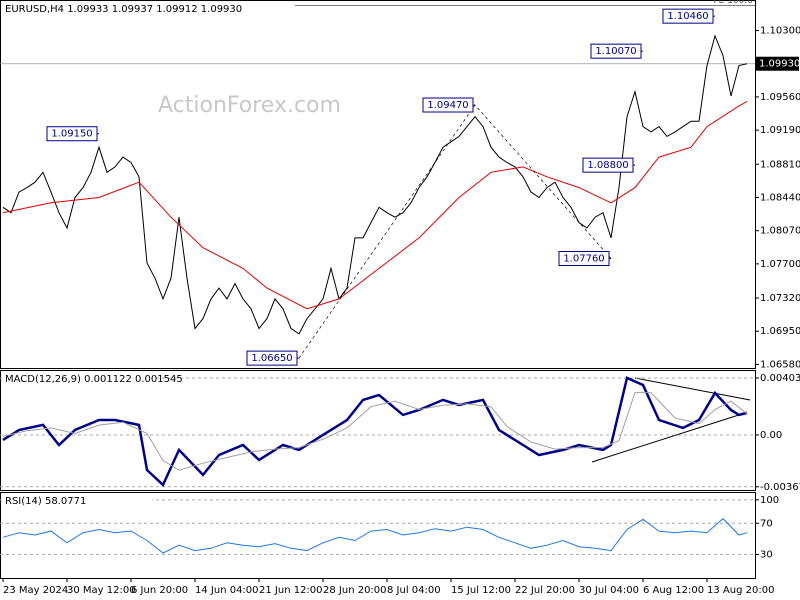 Image resolution: width=800 pixels, height=600 pixels. I want to click on price-label: 1.09150, so click(71, 134).